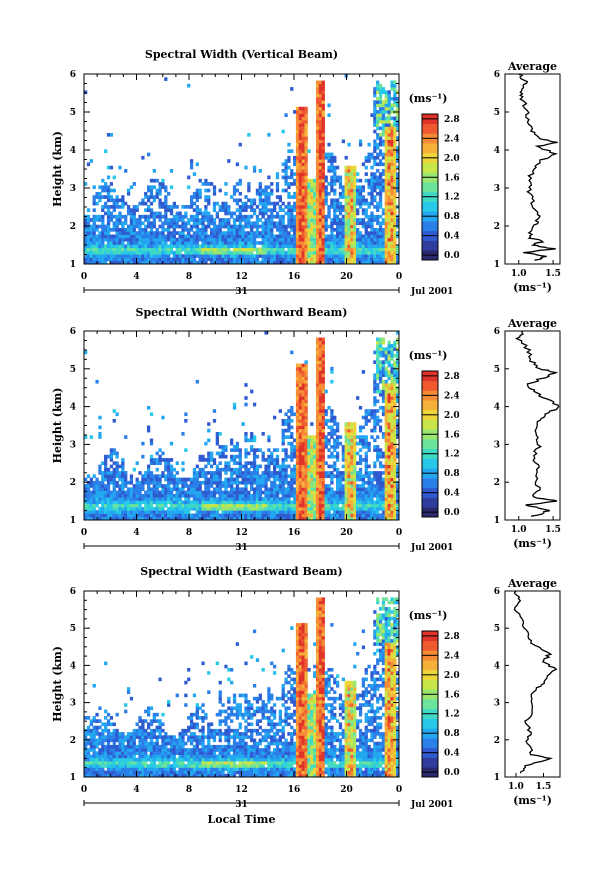 The width and height of the screenshot is (614, 875). What do you see at coordinates (241, 571) in the screenshot?
I see `chart-title: Spectral Width (Eastward Beam)` at bounding box center [241, 571].